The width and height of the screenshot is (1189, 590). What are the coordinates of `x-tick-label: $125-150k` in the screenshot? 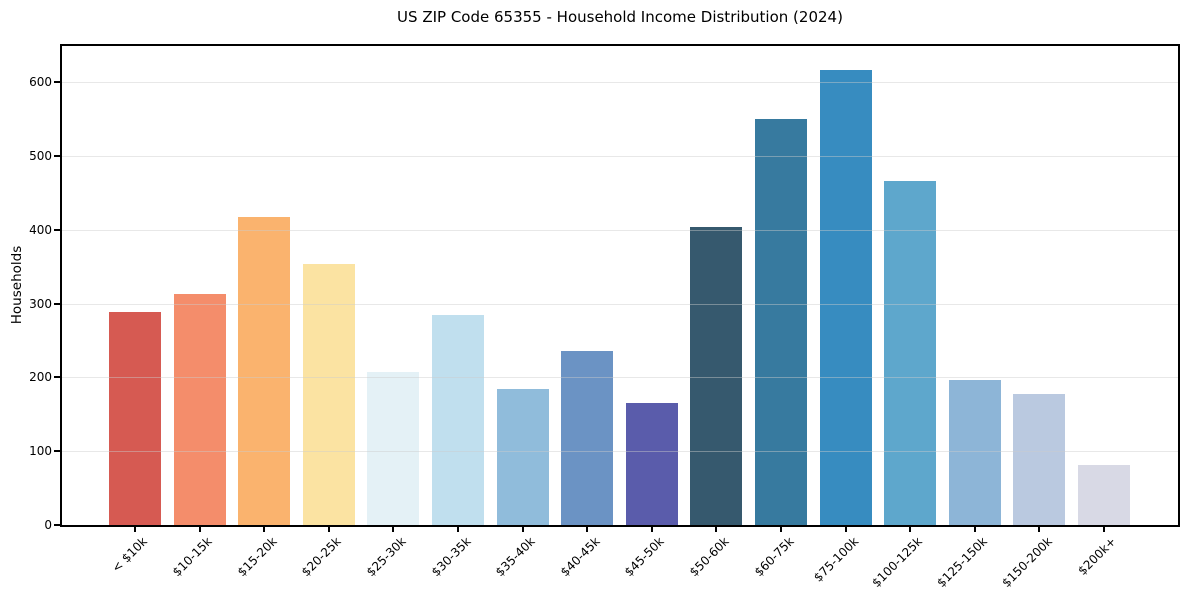 It's located at (962, 562).